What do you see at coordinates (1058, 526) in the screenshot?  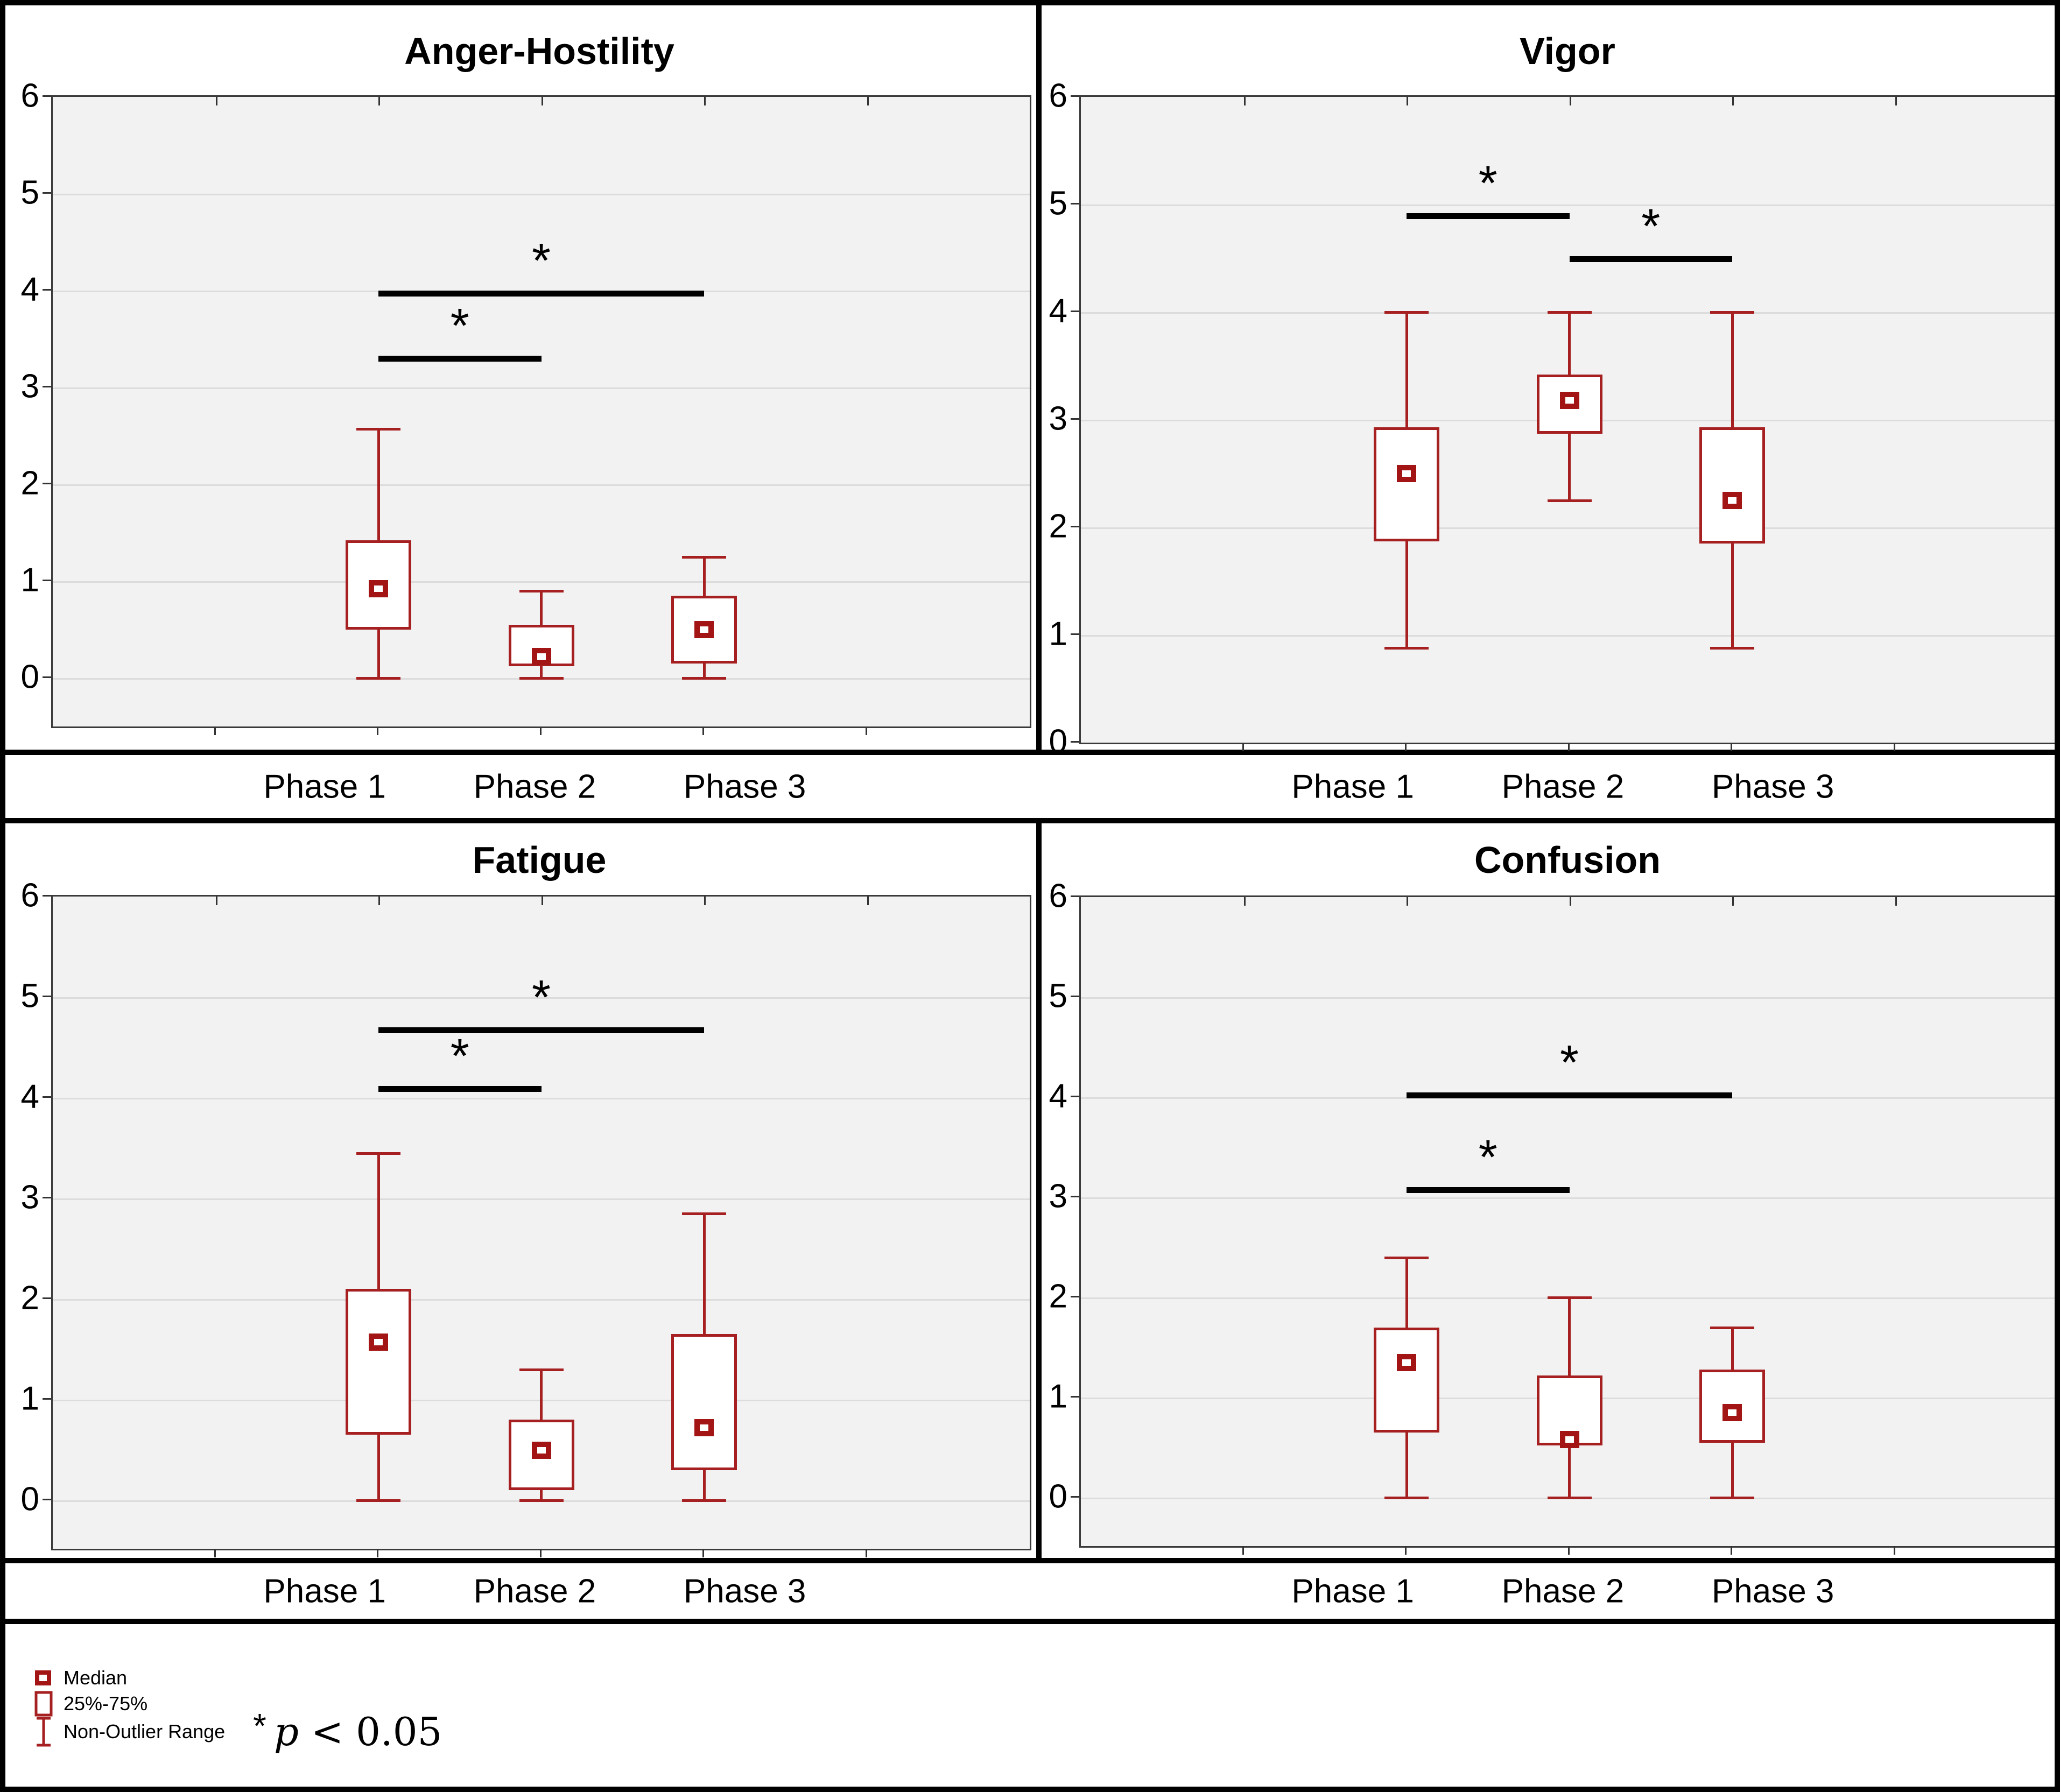 I see `y-tick-label: 2` at bounding box center [1058, 526].